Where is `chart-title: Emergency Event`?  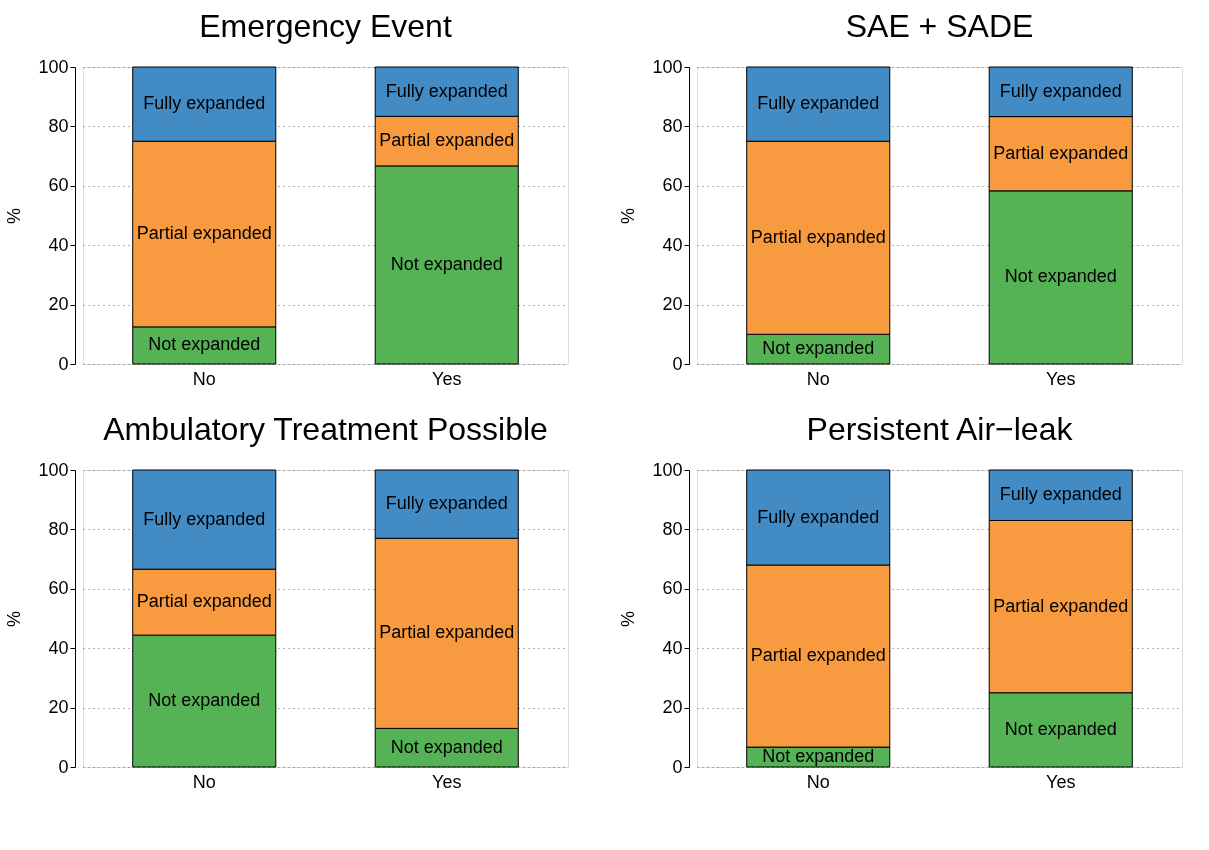
chart-title: Emergency Event is located at coordinates (325, 26).